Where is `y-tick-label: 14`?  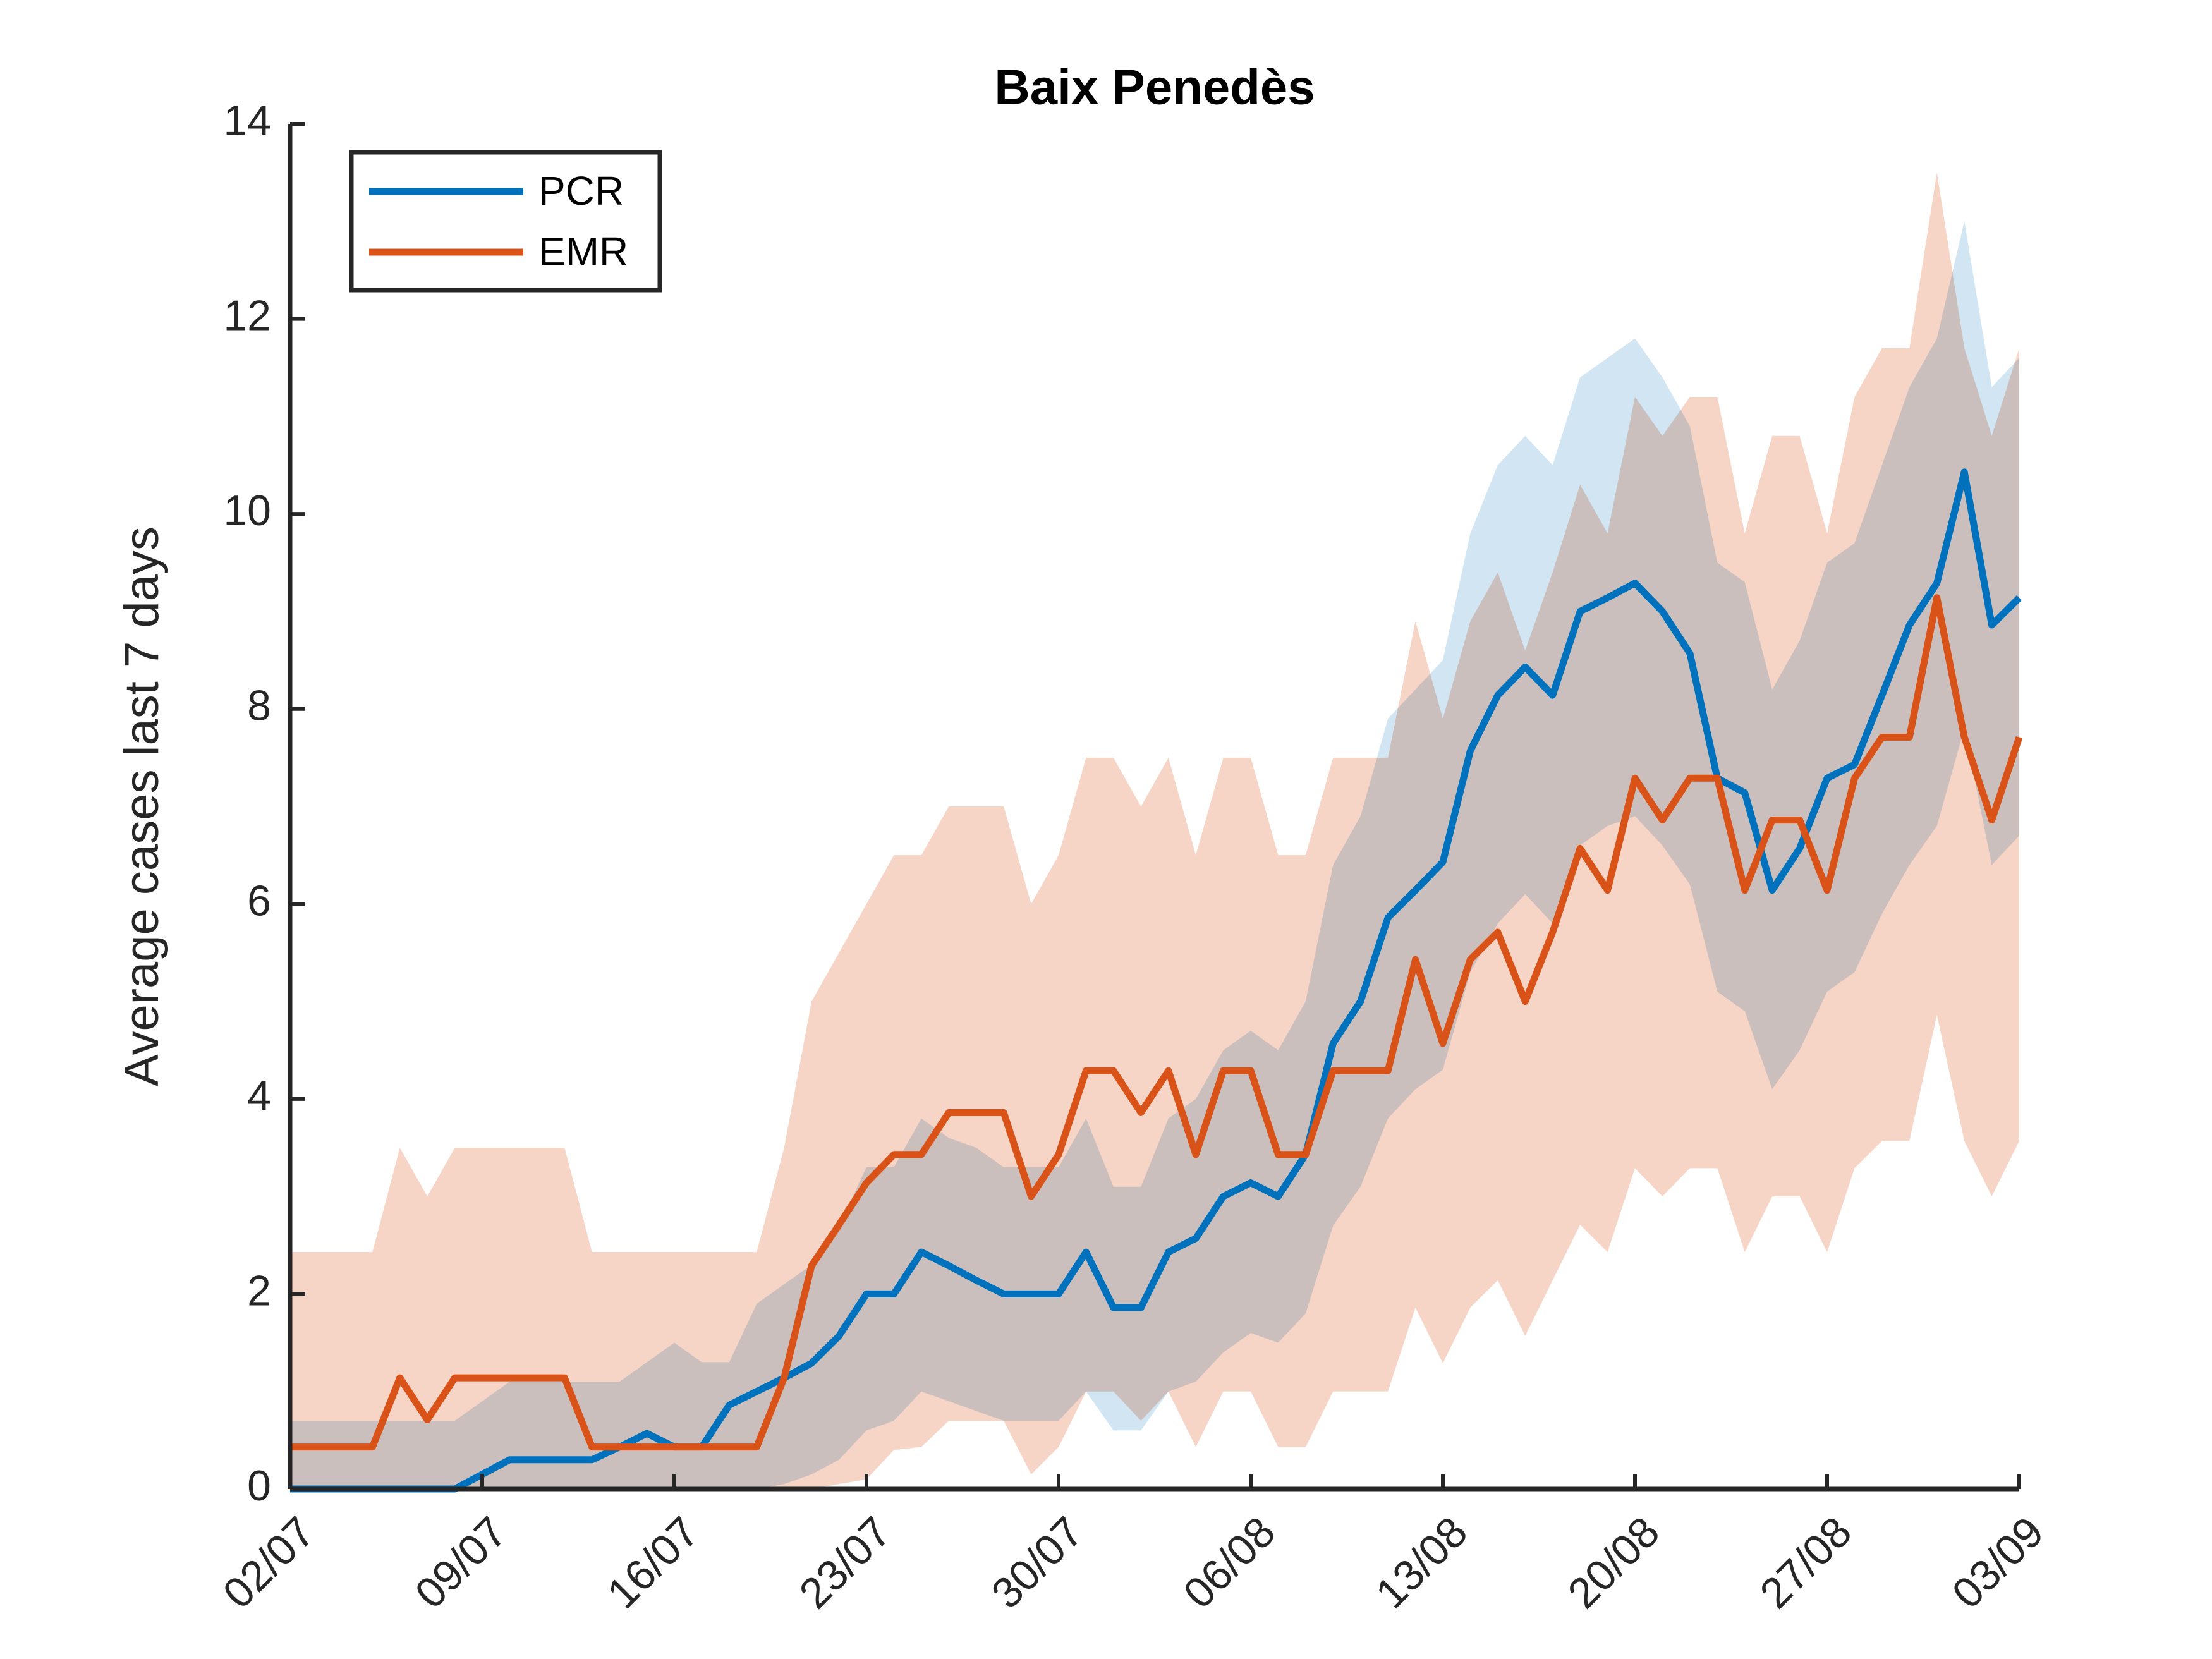
y-tick-label: 14 is located at coordinates (247, 121).